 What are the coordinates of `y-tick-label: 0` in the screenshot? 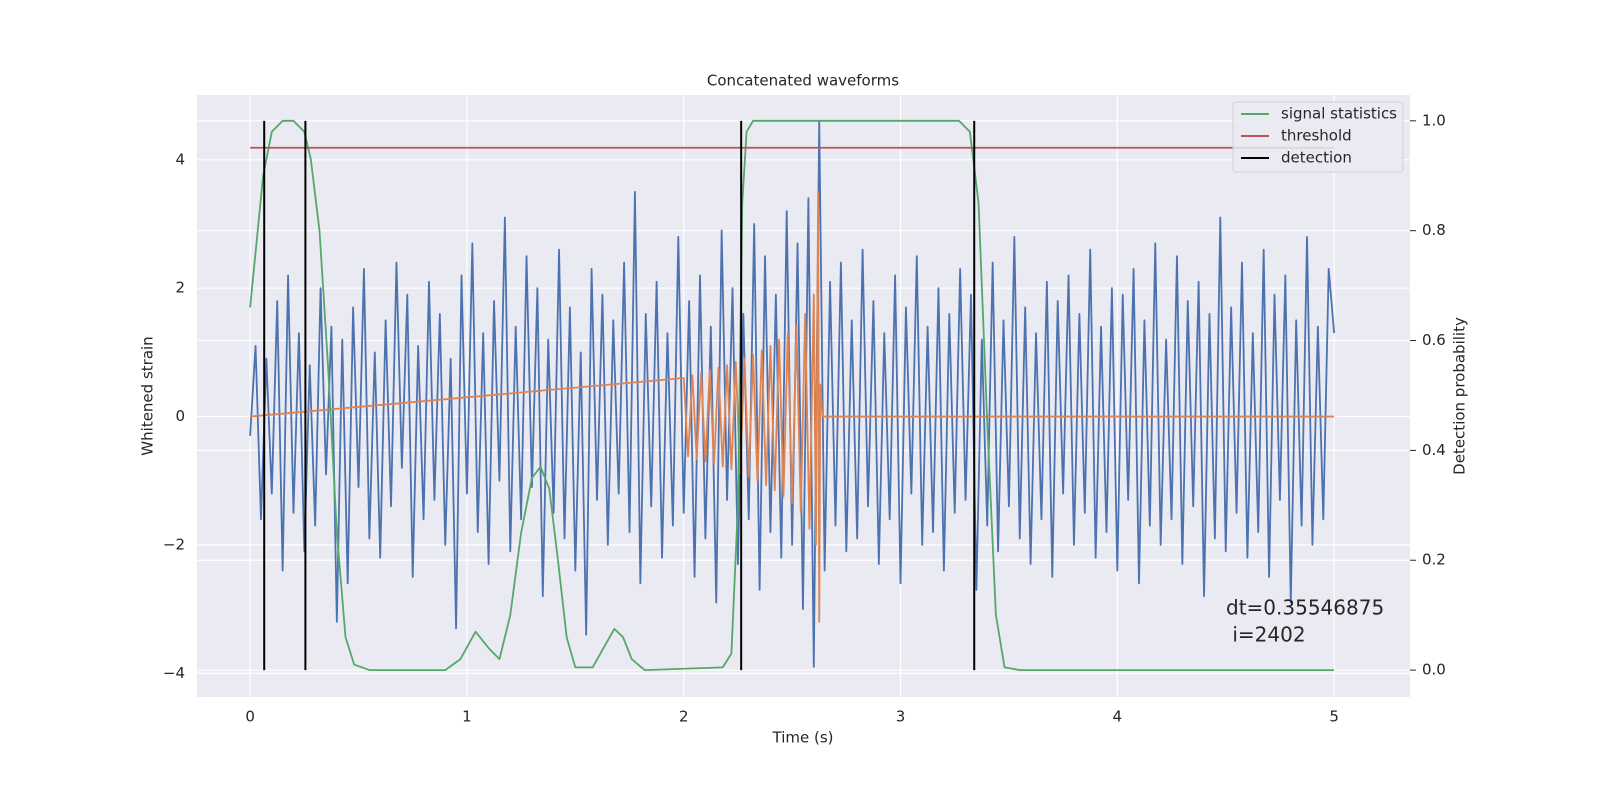 It's located at (180, 416).